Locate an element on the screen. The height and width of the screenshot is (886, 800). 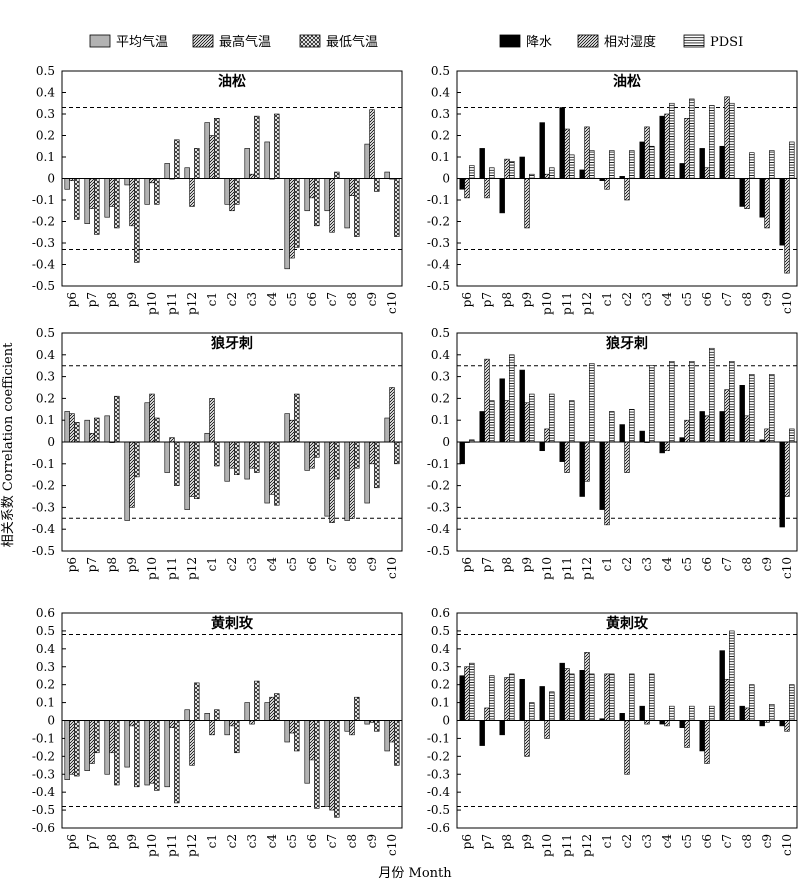
x-tick-label: c6 is located at coordinates (707, 564).